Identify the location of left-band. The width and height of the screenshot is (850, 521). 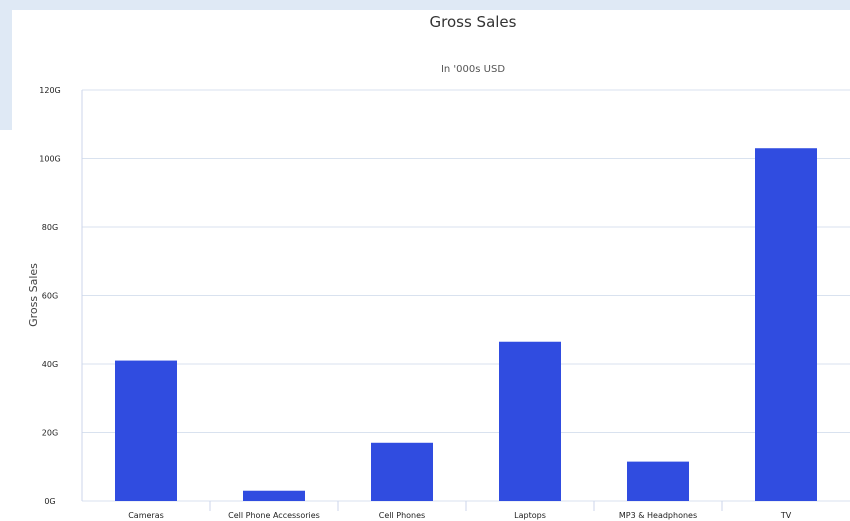
(6, 65).